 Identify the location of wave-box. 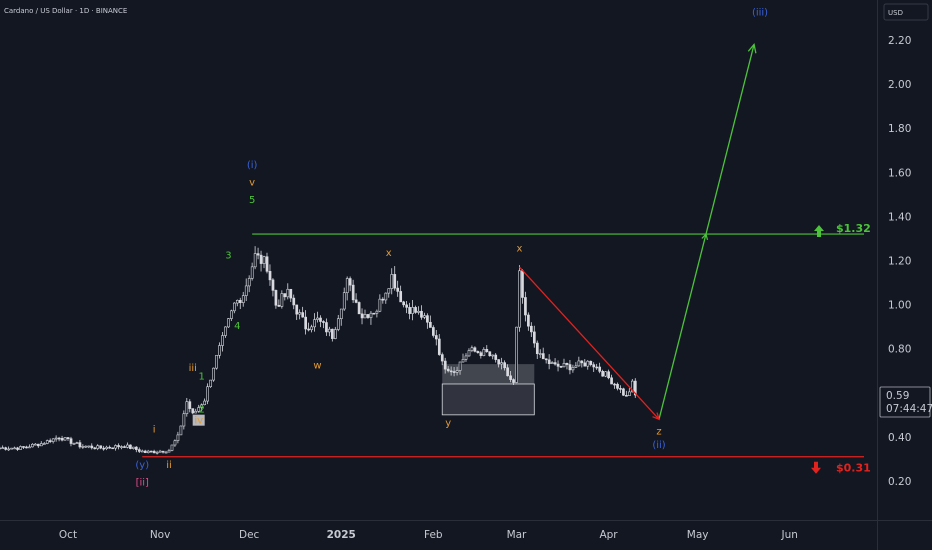
(198, 420).